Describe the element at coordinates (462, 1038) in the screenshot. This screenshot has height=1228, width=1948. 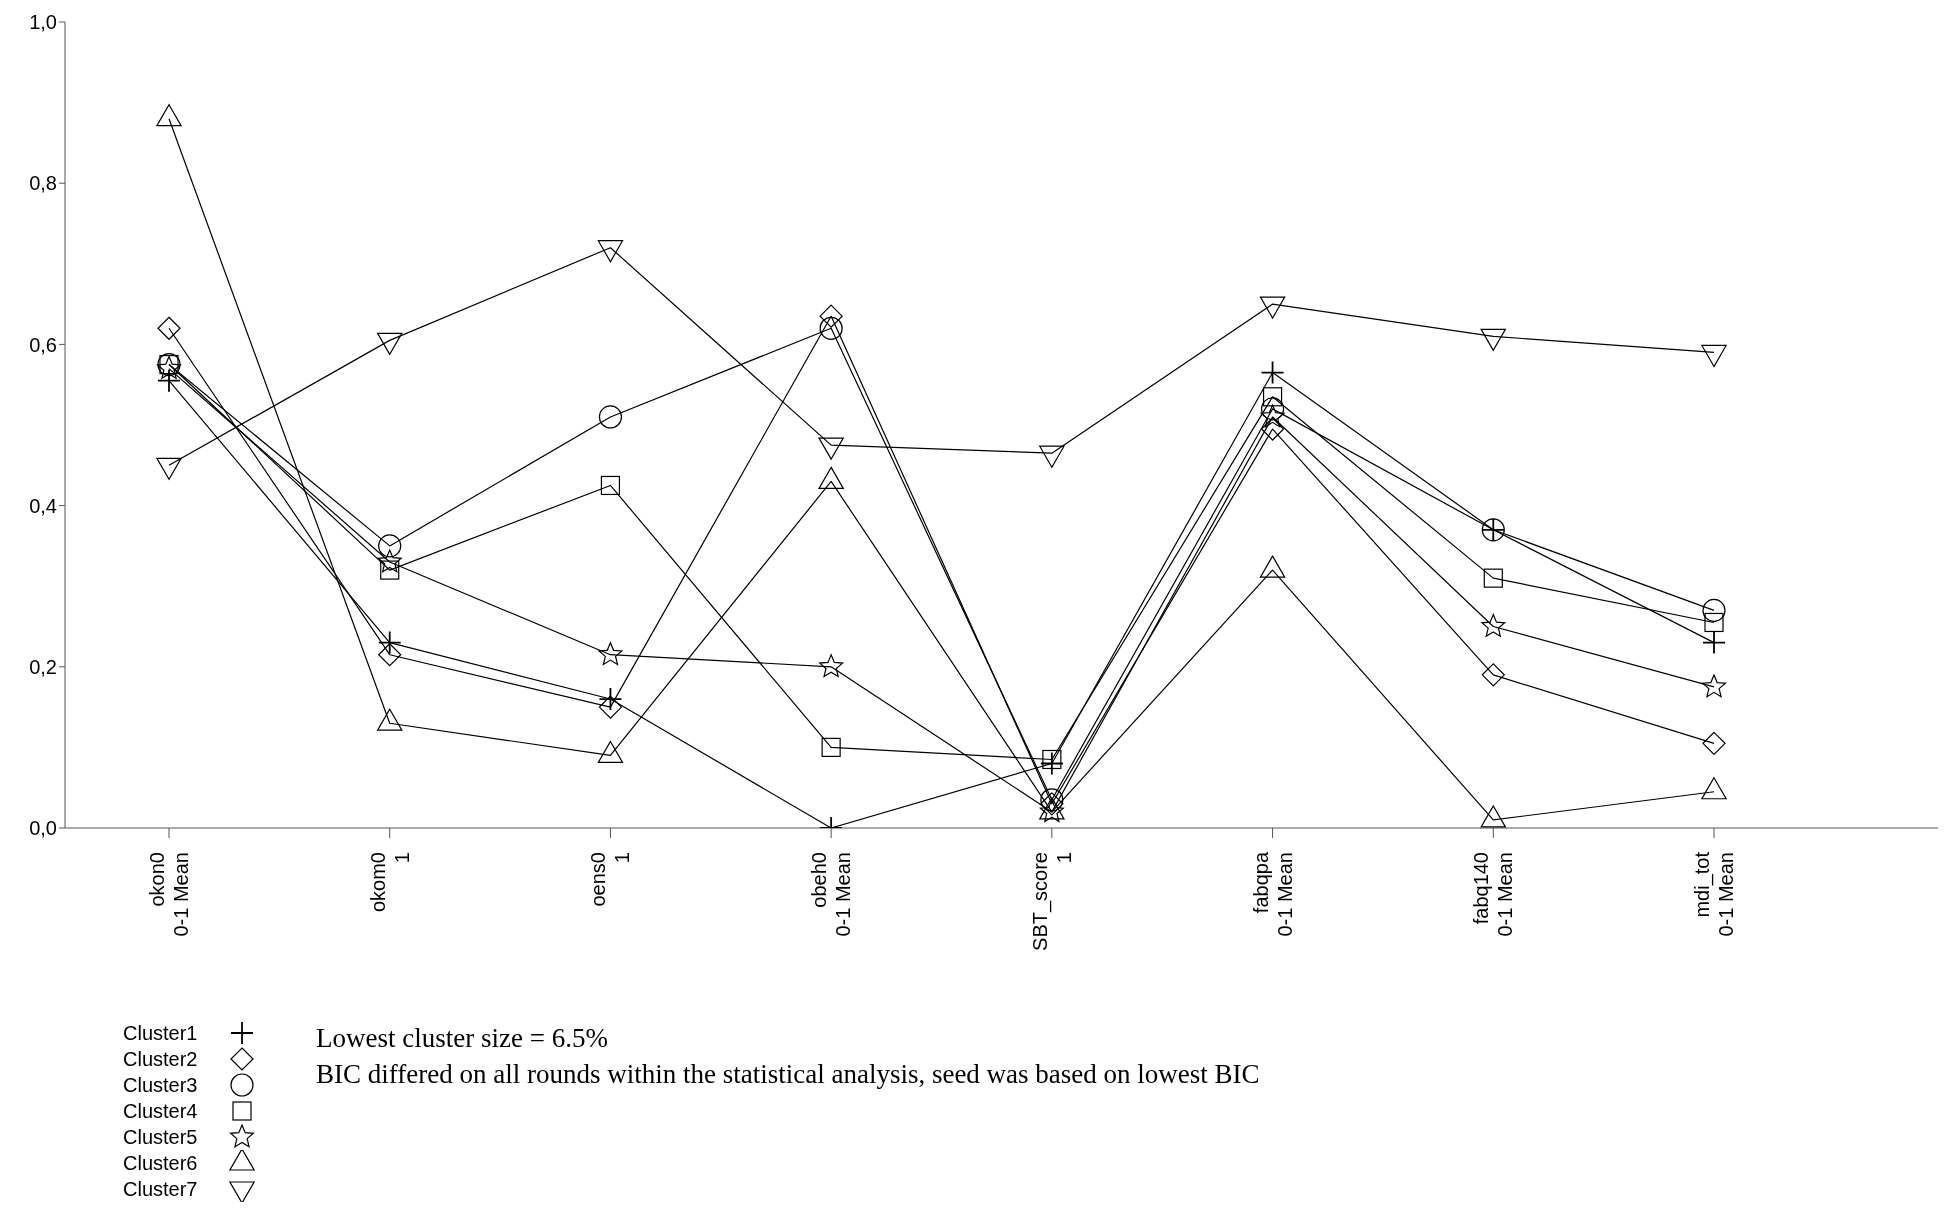
I see `text: Lowest cluster size = 6.5%` at that location.